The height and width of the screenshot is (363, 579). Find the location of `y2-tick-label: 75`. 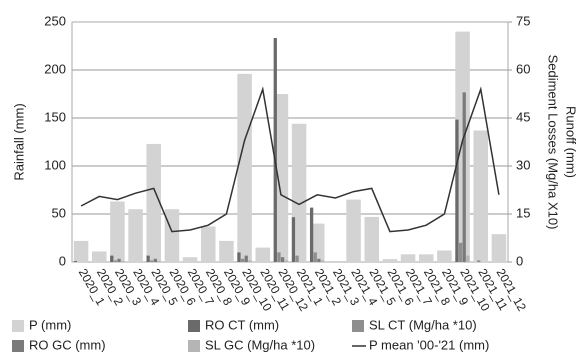

y2-tick-label: 75 is located at coordinates (523, 20).